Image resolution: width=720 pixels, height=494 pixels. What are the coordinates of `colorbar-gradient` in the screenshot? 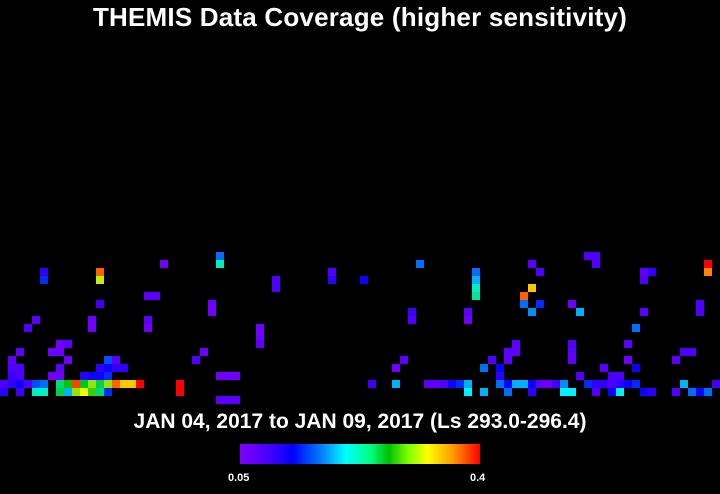 It's located at (360, 454).